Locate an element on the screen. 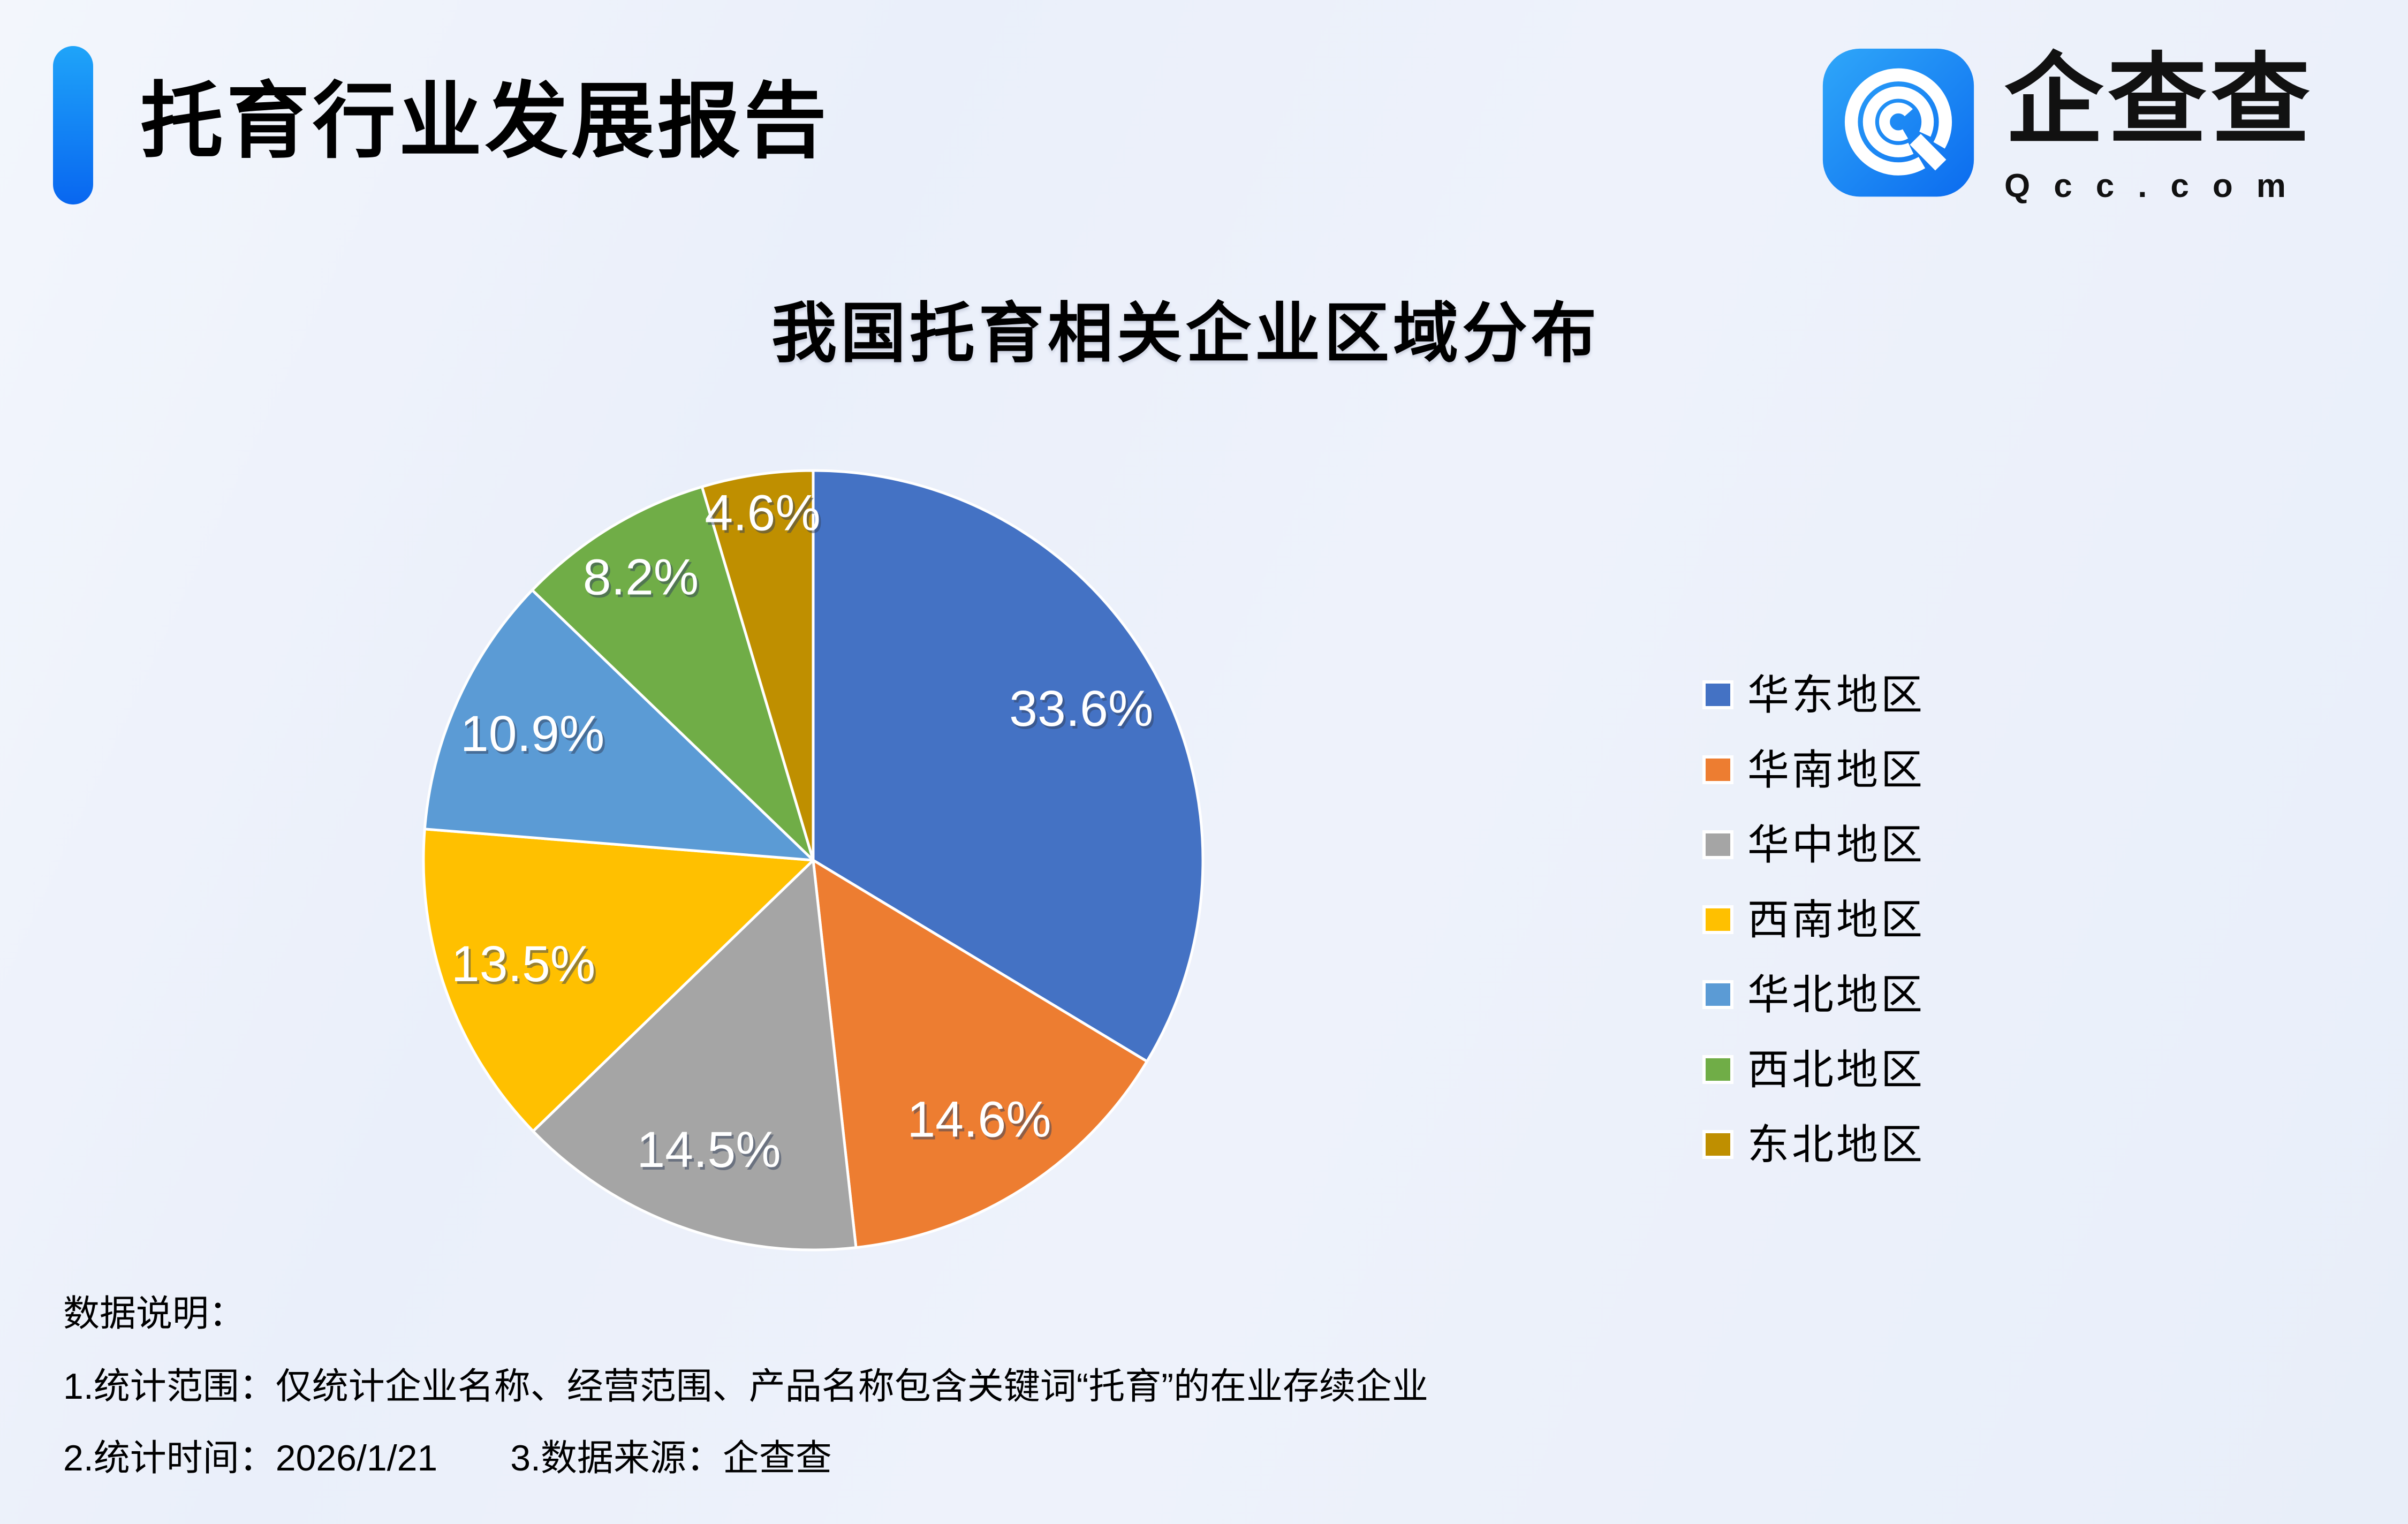  legend-item-7: 东北地区 is located at coordinates (1814, 1144).